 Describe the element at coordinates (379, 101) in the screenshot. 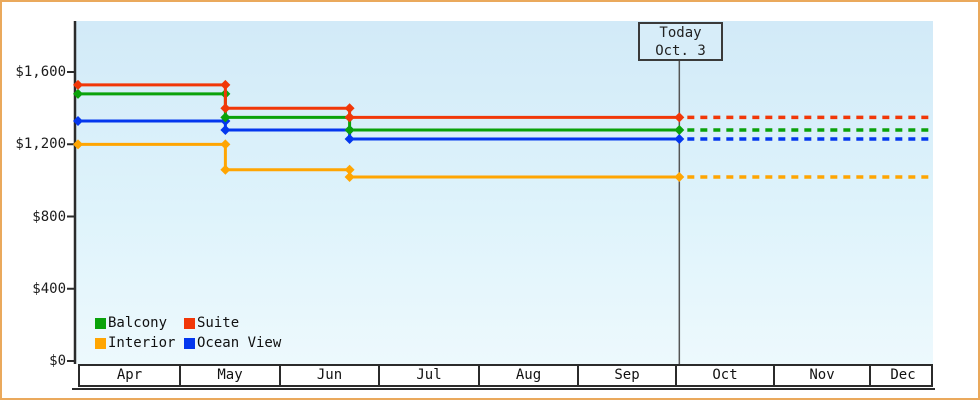

I see `series-line-suite` at that location.